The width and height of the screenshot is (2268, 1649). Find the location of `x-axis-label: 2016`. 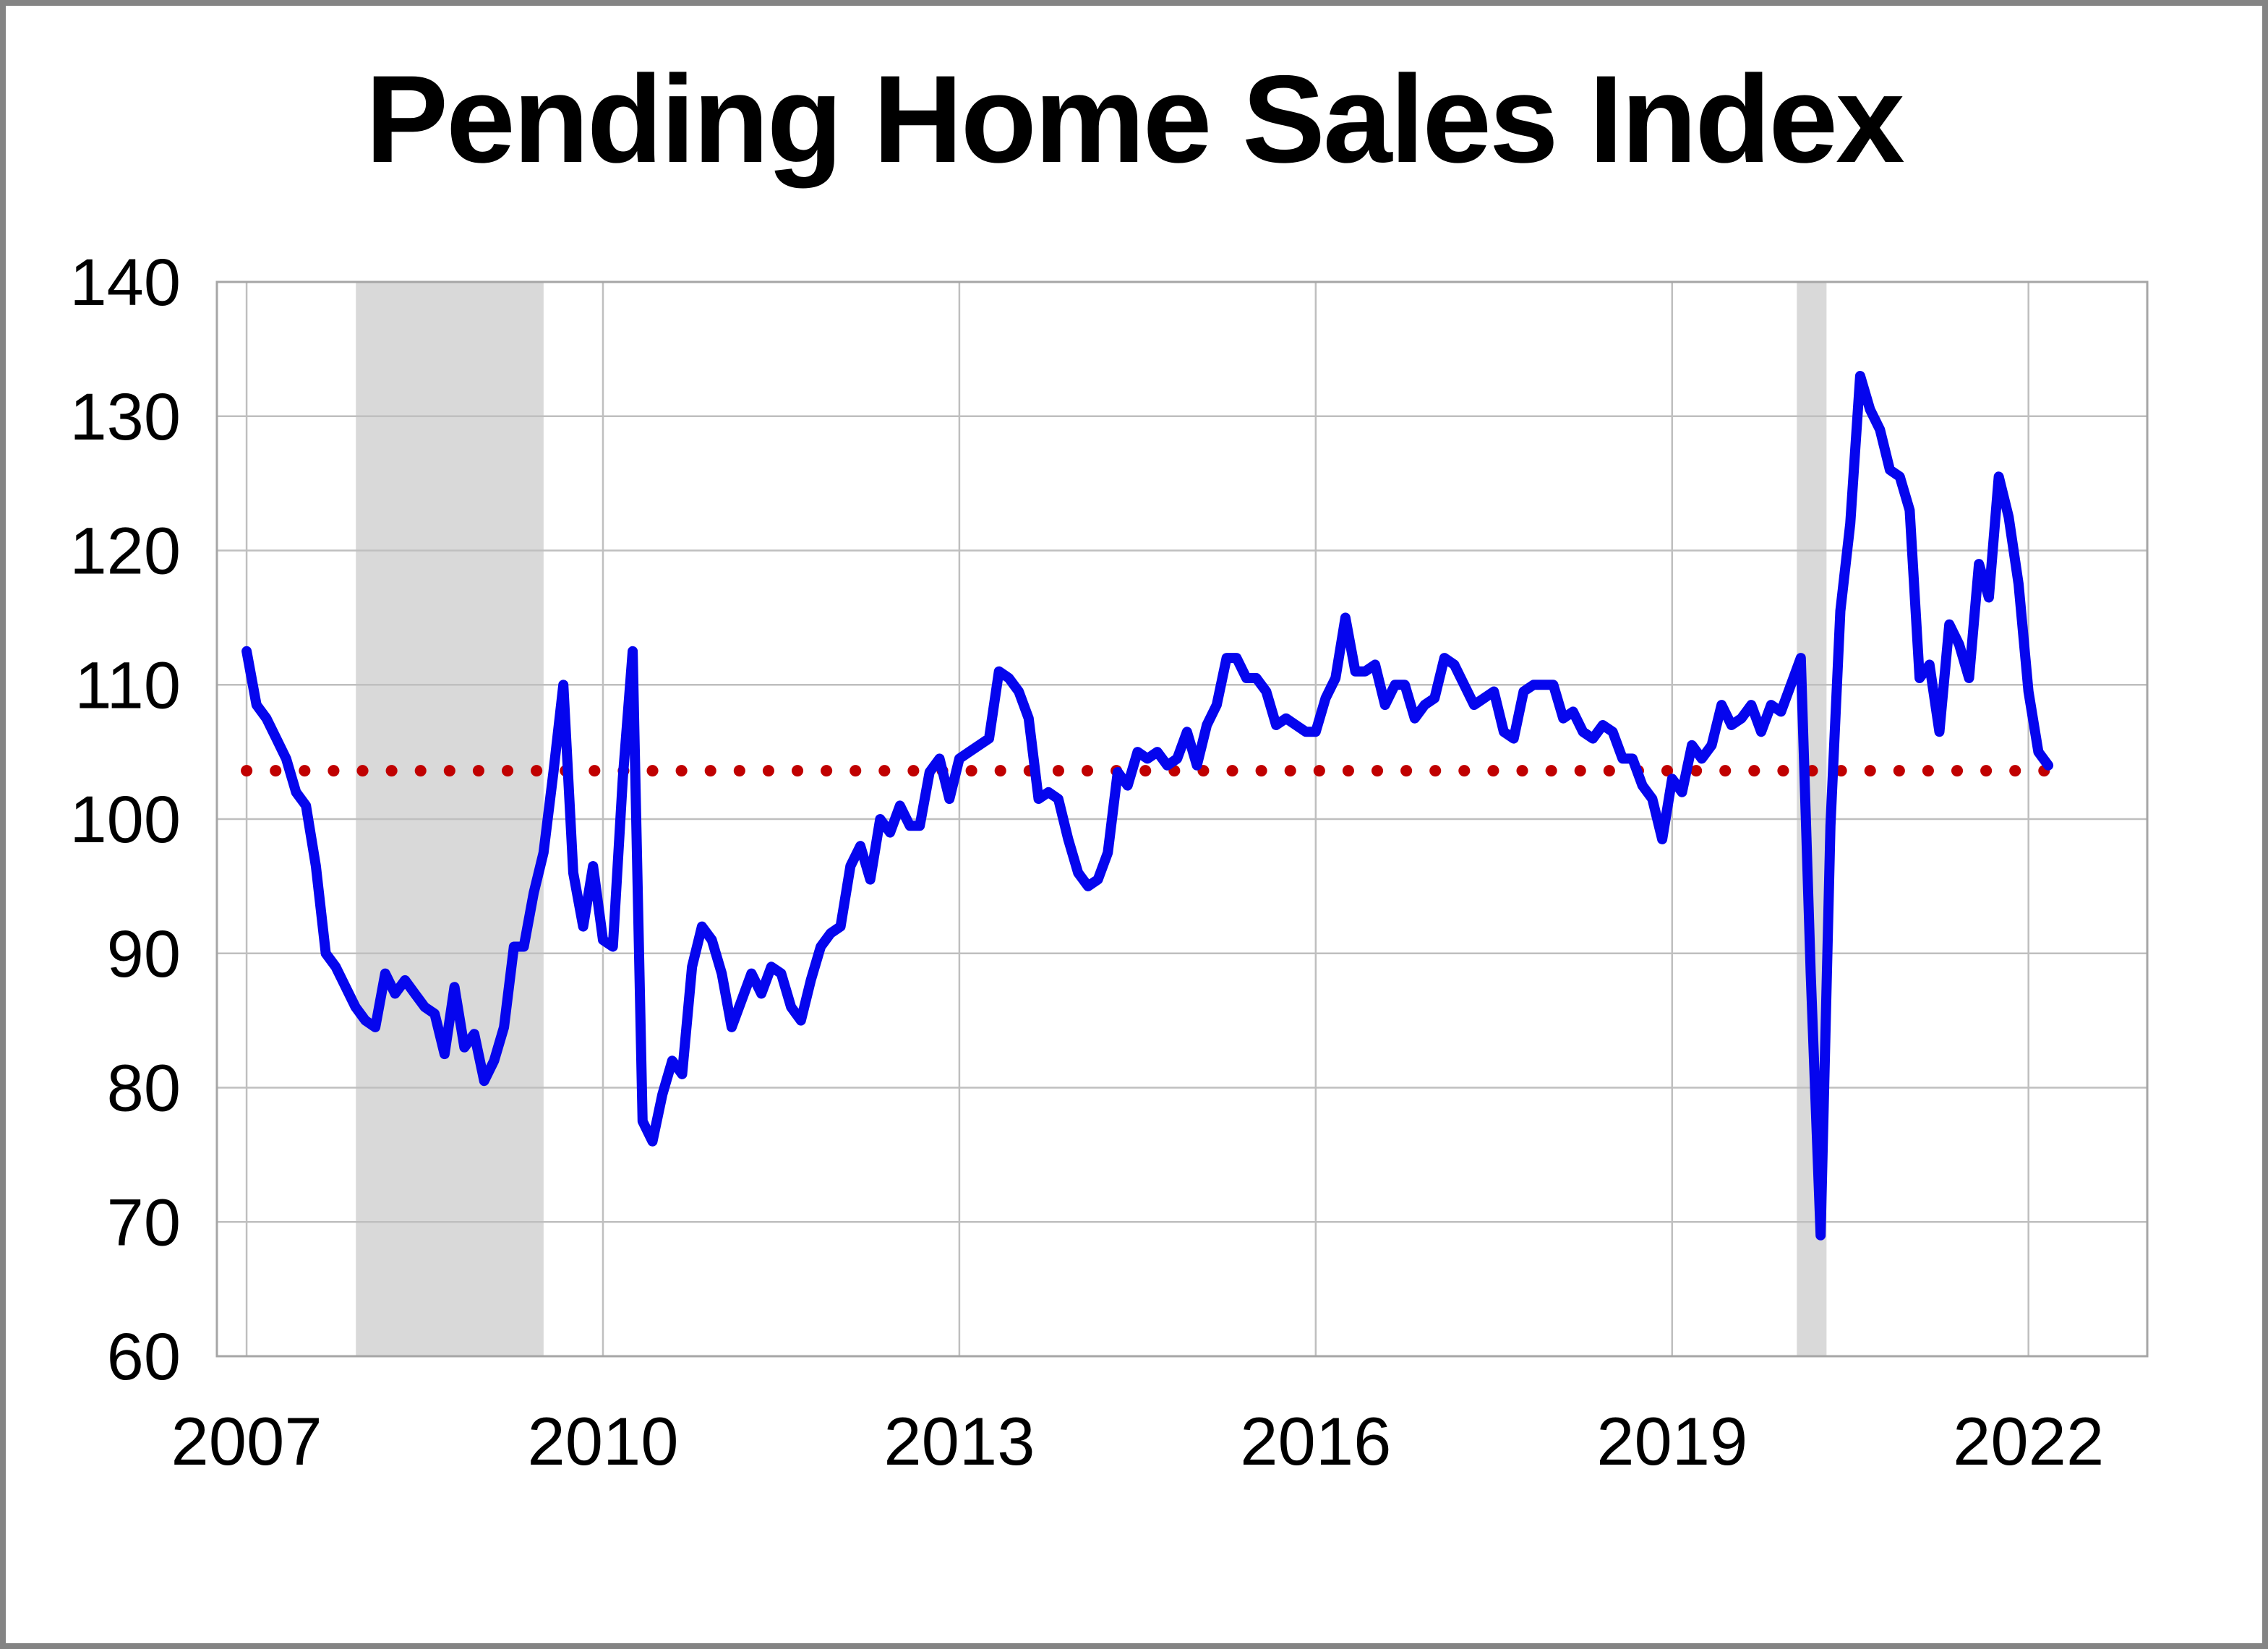

x-axis-label: 2016 is located at coordinates (1315, 1441).